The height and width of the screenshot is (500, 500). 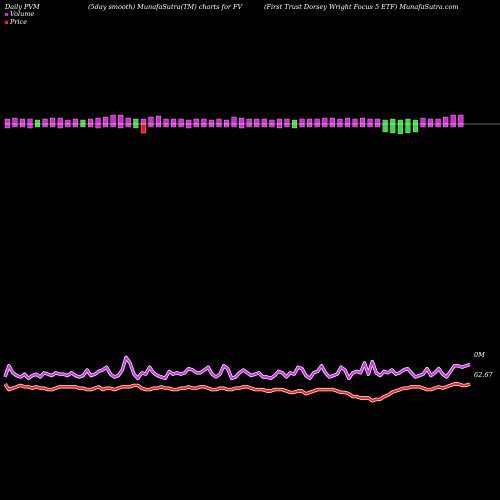 I want to click on legend-label-price: Price, so click(x=19, y=22).